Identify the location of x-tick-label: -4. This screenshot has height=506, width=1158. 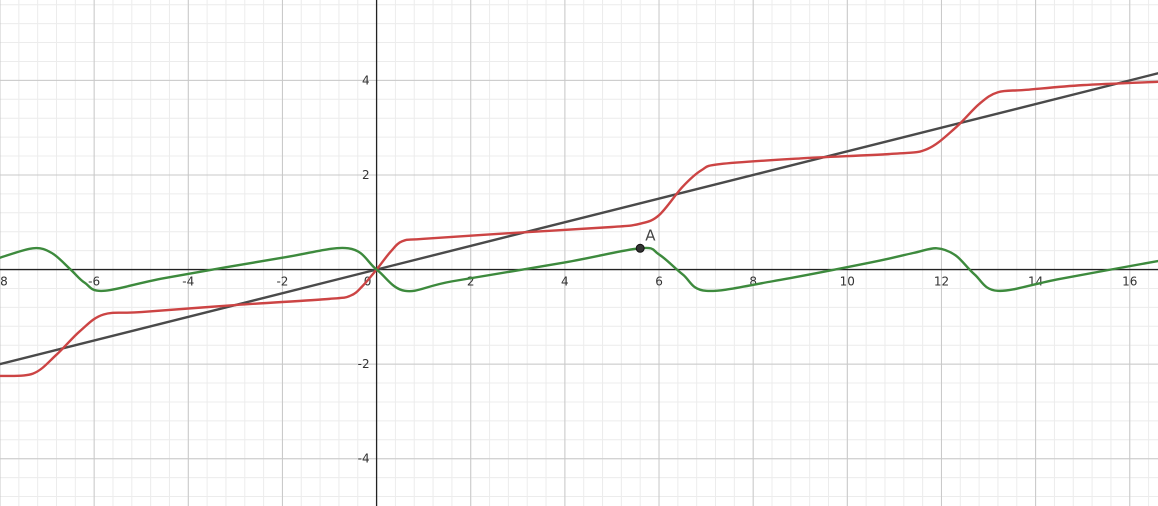
(188, 282).